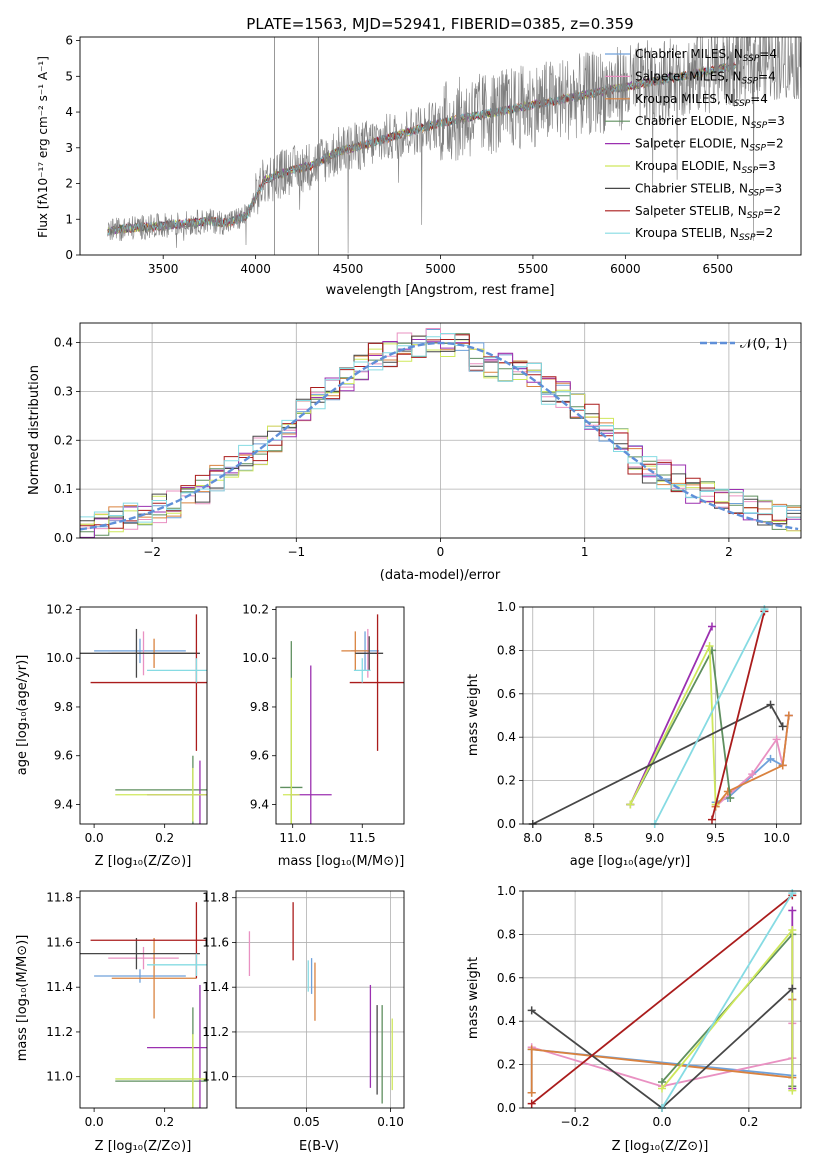 The height and width of the screenshot is (1170, 819). I want to click on y-tick-label: 0.2, so click(506, 1065).